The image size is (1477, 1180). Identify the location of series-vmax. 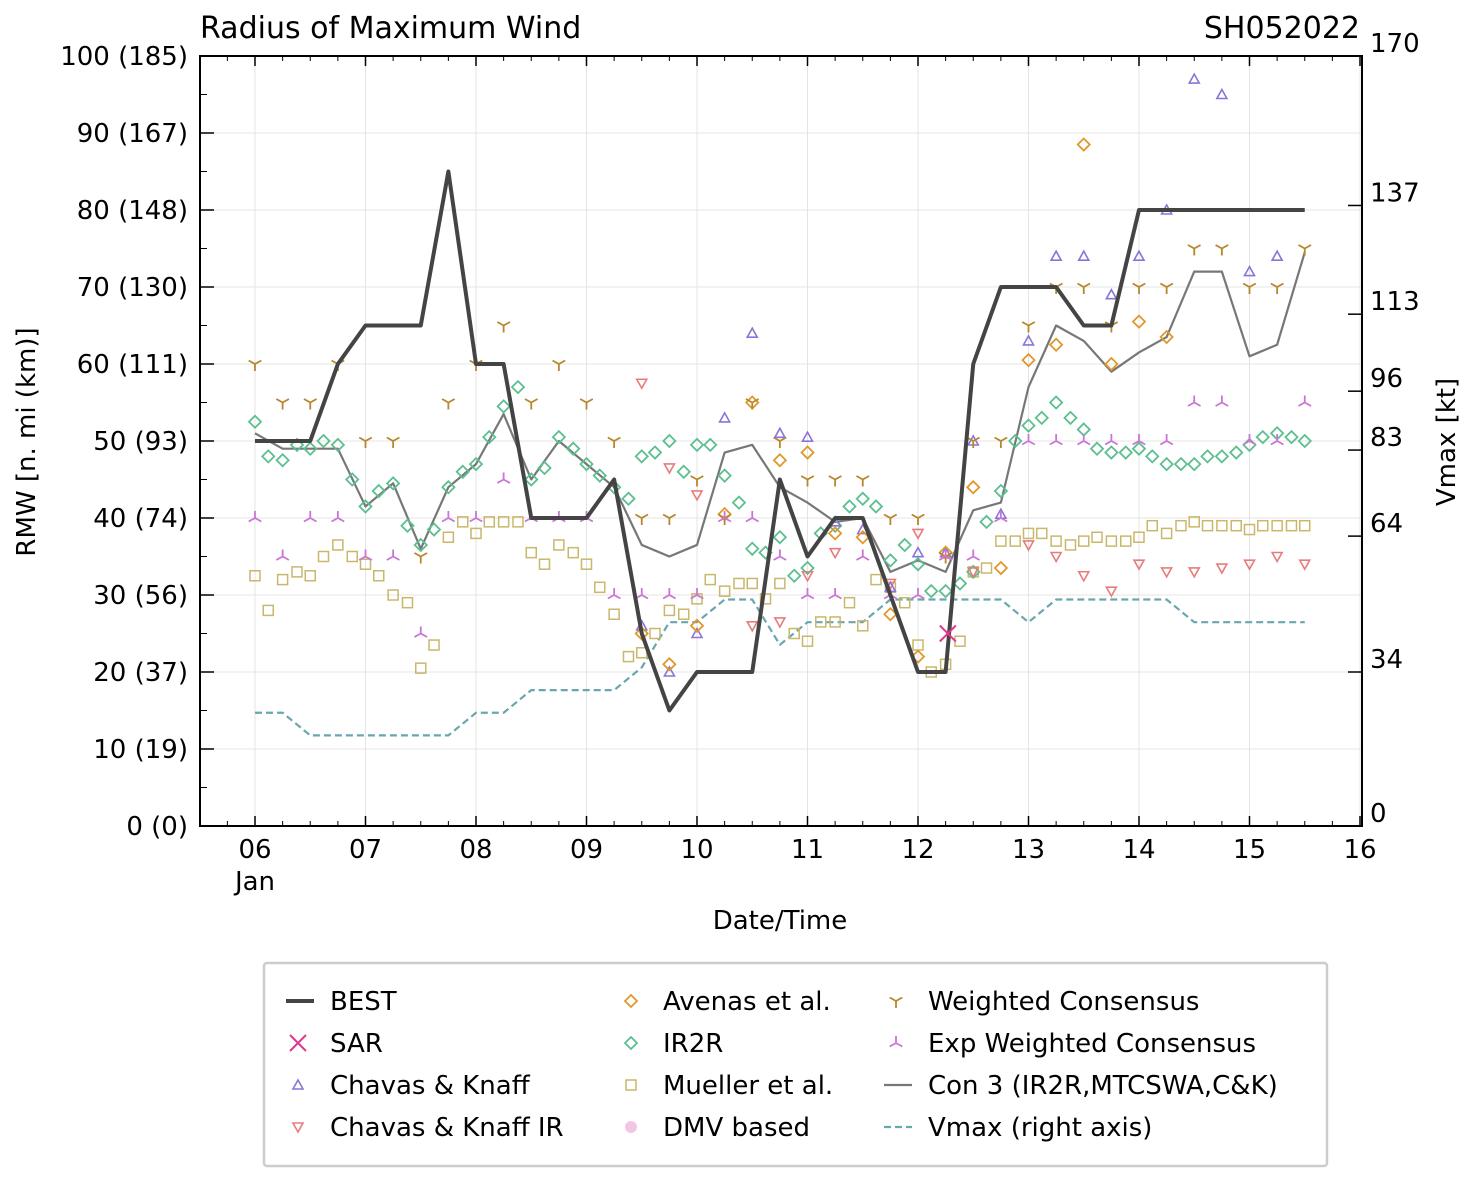
(780, 667).